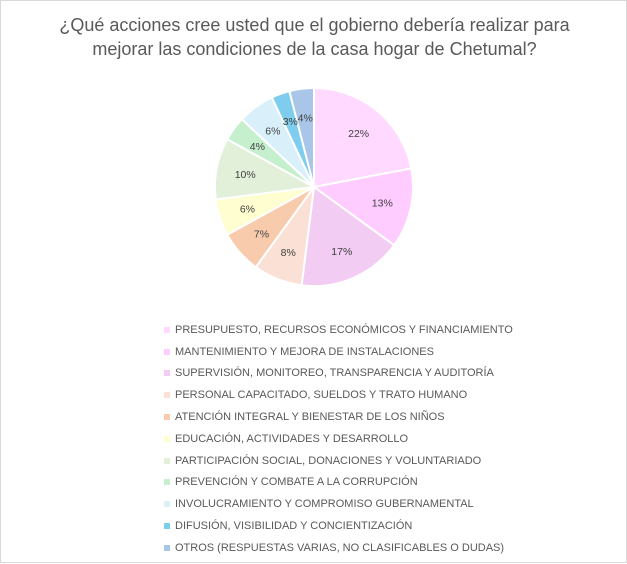 This screenshot has width=627, height=564. Describe the element at coordinates (261, 234) in the screenshot. I see `data-label: 7%` at that location.